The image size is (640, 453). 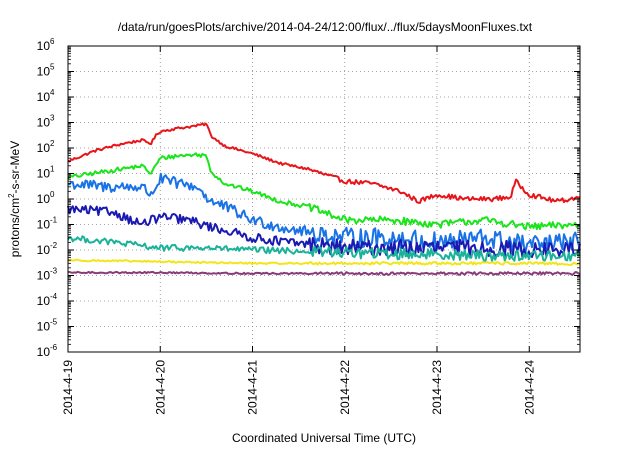 What do you see at coordinates (529, 387) in the screenshot?
I see `x-tick-label: 2014-4-24` at bounding box center [529, 387].